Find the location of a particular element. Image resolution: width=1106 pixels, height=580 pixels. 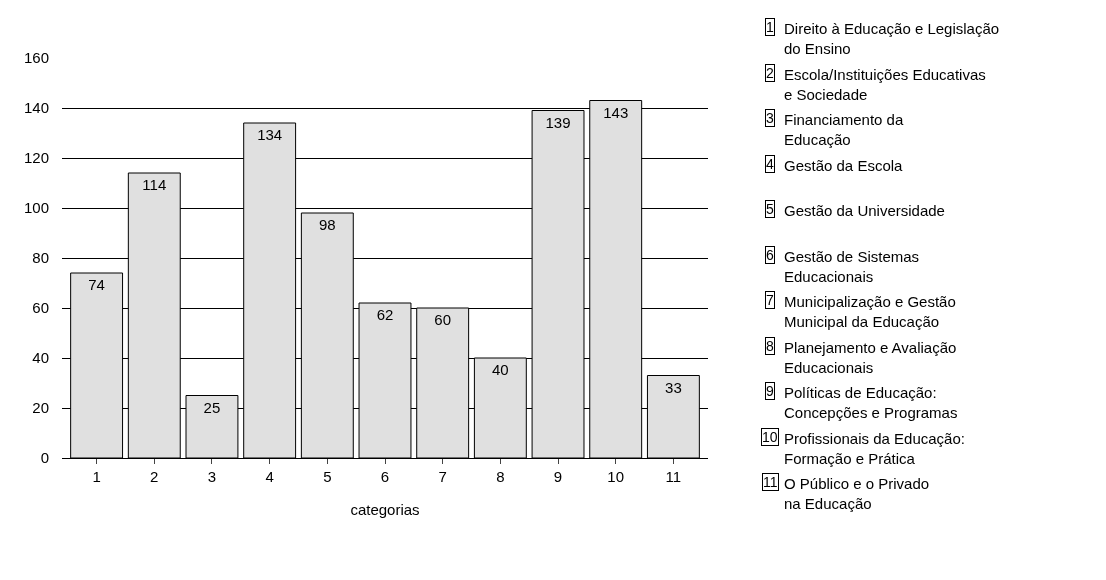

y-tick-label: 60 is located at coordinates (40, 308).